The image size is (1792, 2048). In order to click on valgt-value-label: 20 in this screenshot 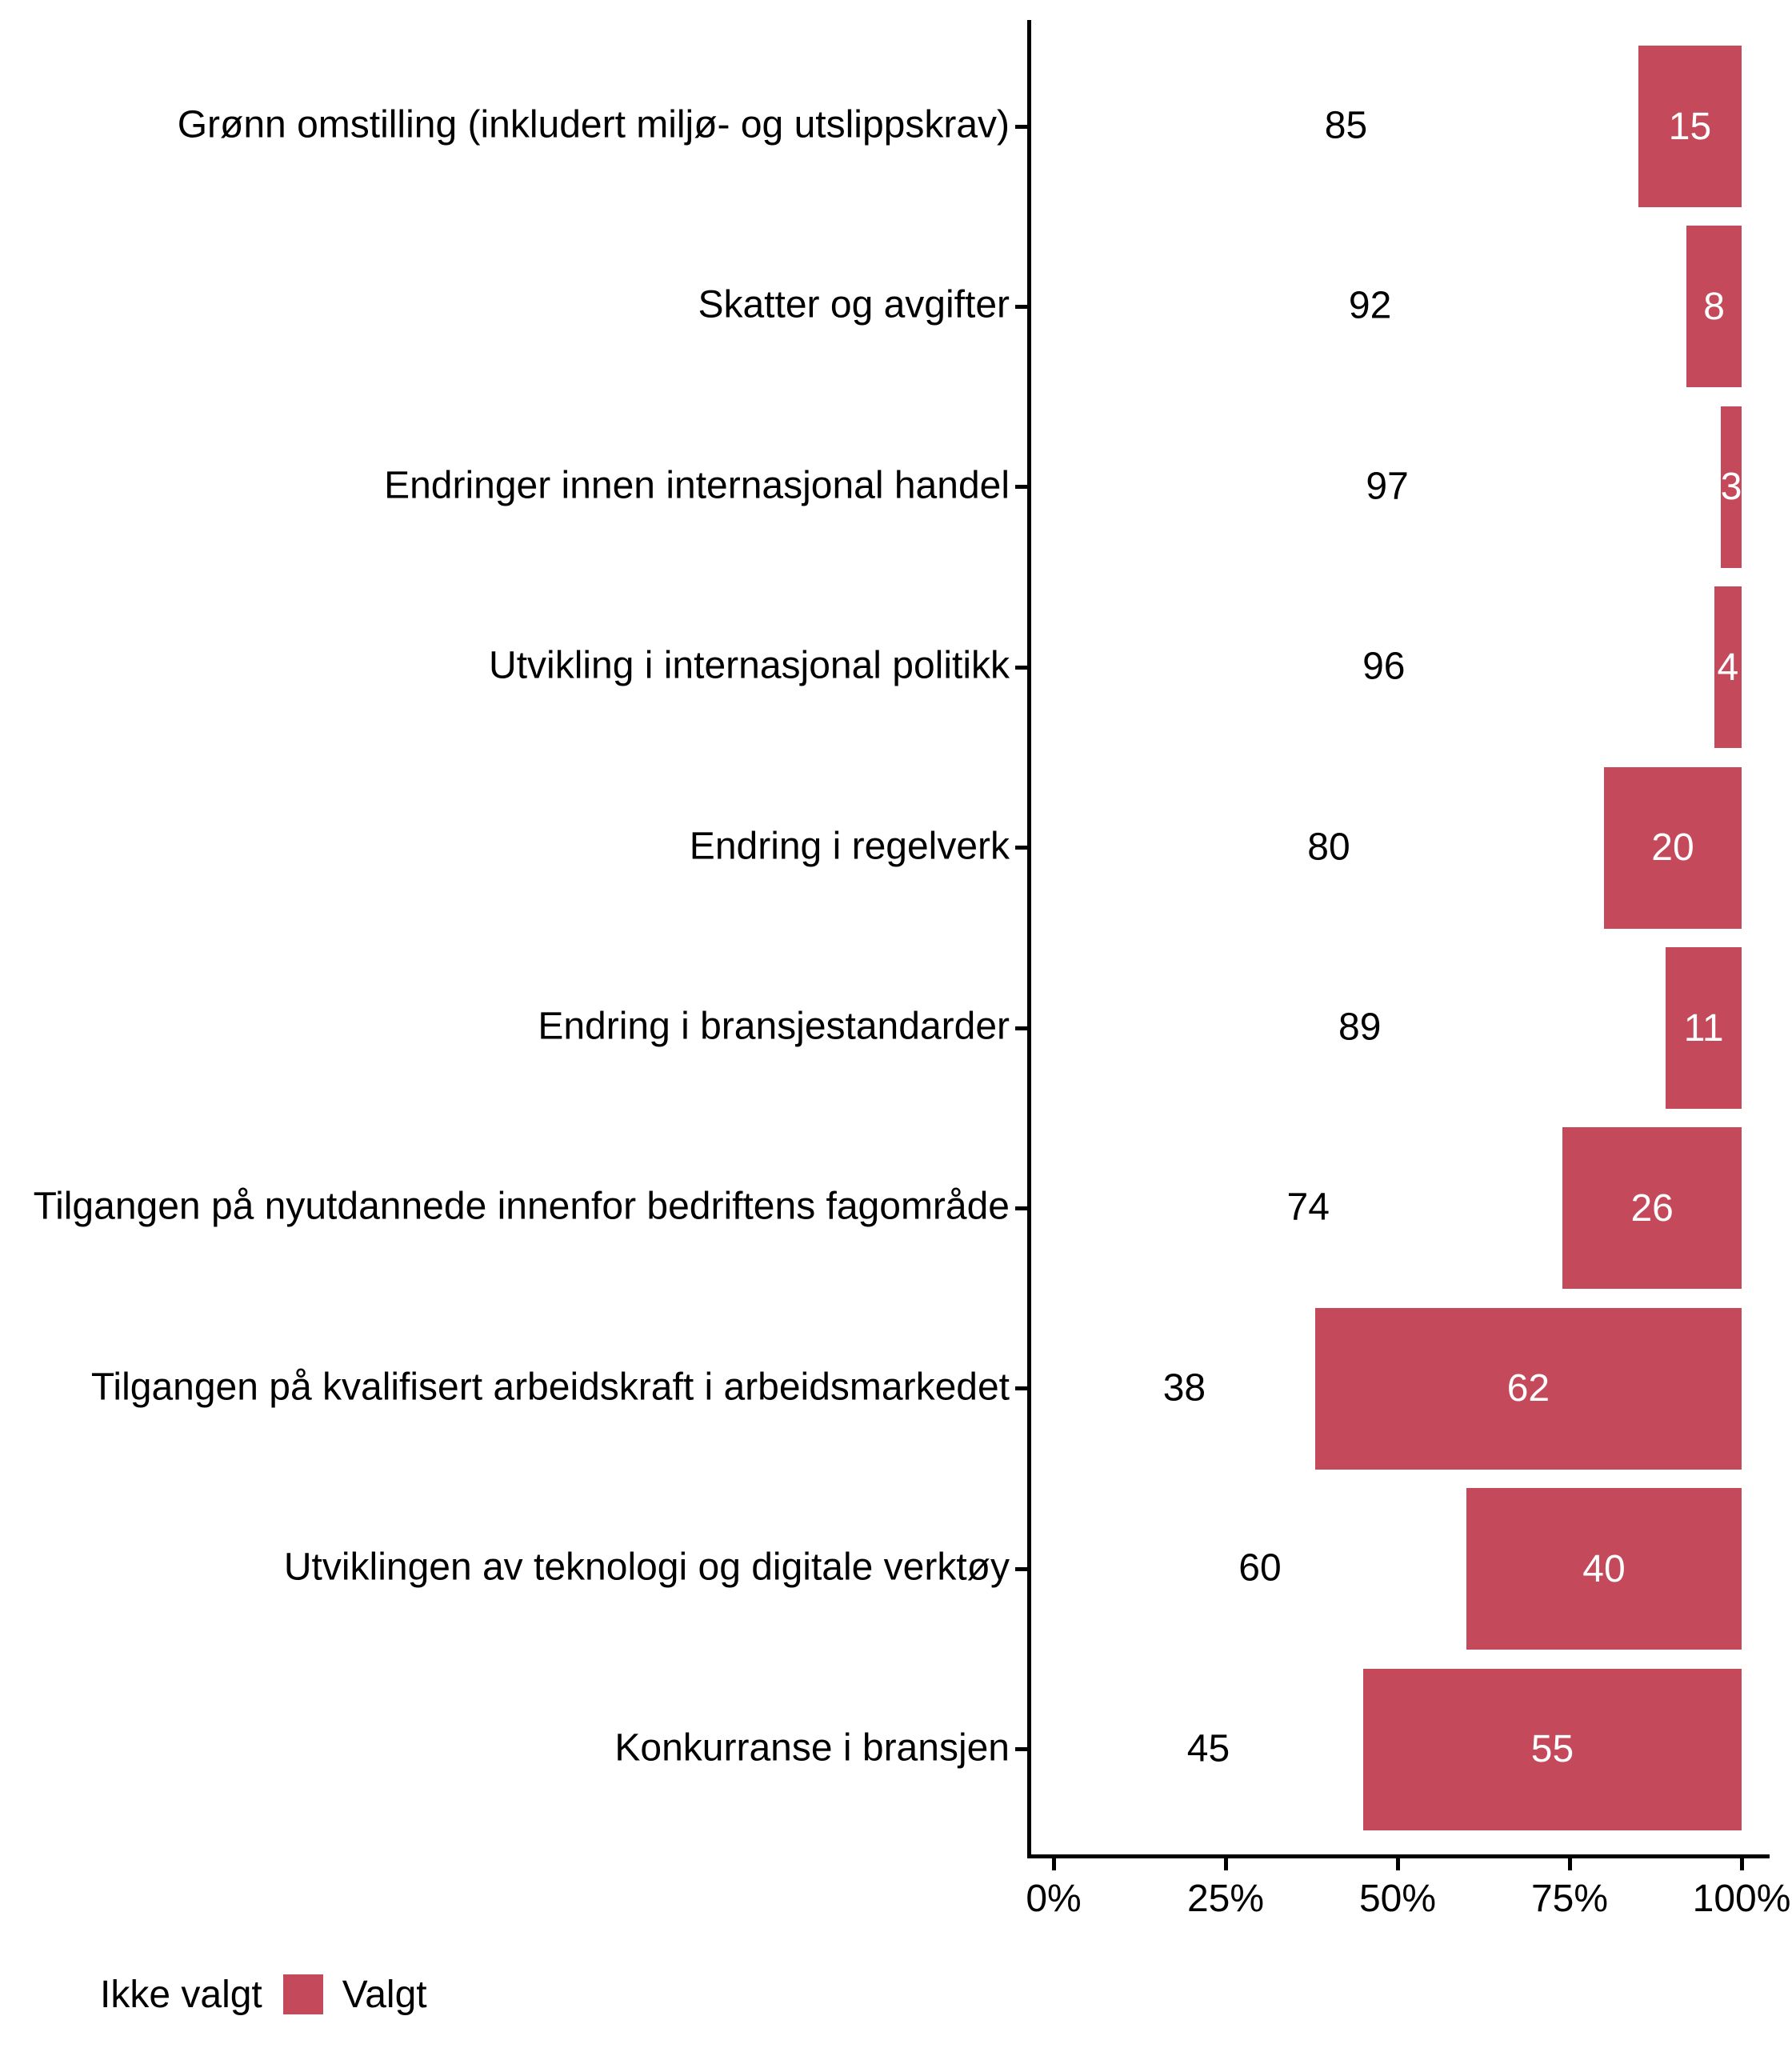, I will do `click(1672, 848)`.